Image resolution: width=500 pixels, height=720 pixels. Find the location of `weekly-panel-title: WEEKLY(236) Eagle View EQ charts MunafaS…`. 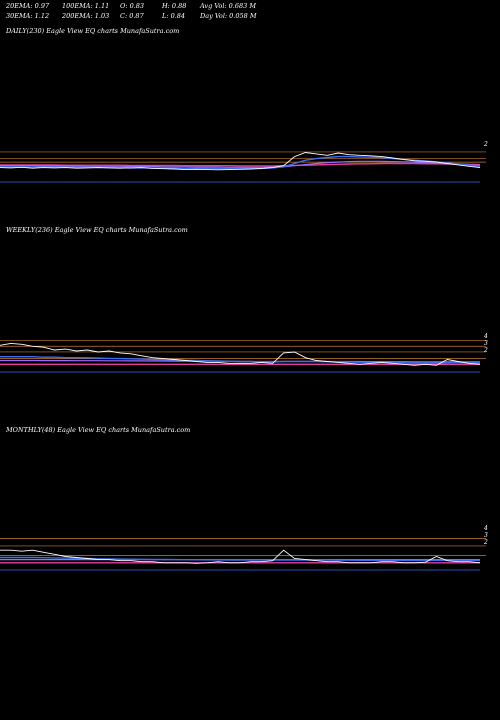

weekly-panel-title: WEEKLY(236) Eagle View EQ charts MunafaS… is located at coordinates (97, 230).